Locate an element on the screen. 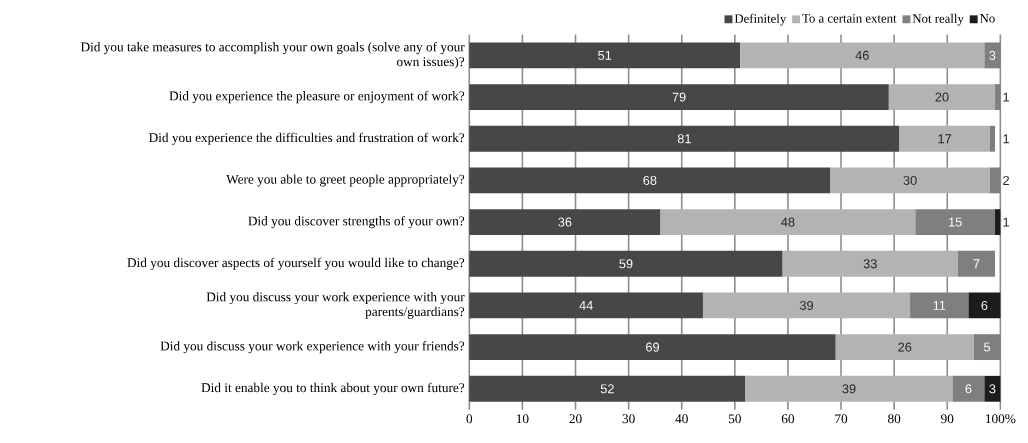 The image size is (1028, 443). data-label: 30 is located at coordinates (910, 180).